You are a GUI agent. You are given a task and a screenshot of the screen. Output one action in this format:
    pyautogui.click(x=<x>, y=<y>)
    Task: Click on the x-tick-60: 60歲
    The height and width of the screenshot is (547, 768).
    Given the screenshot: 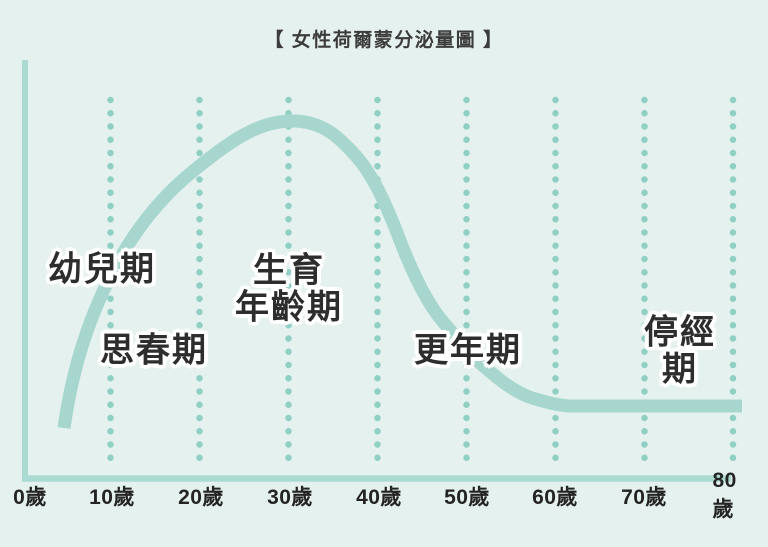 What is the action you would take?
    pyautogui.click(x=555, y=497)
    